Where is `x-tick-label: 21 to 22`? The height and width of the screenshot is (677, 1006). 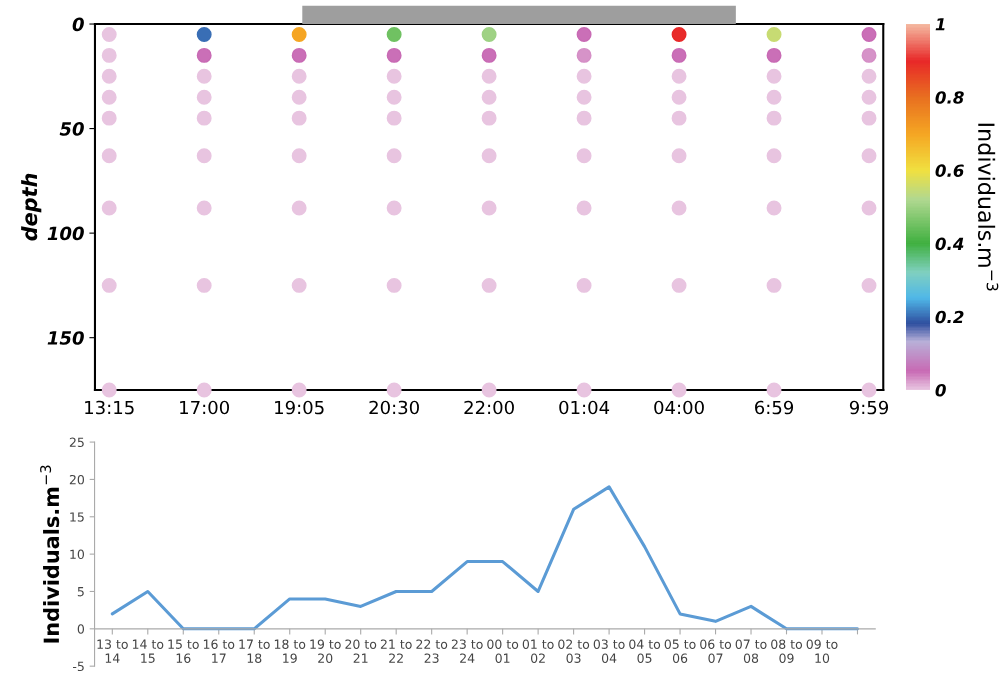 x-tick-label: 21 to 22 is located at coordinates (396, 651).